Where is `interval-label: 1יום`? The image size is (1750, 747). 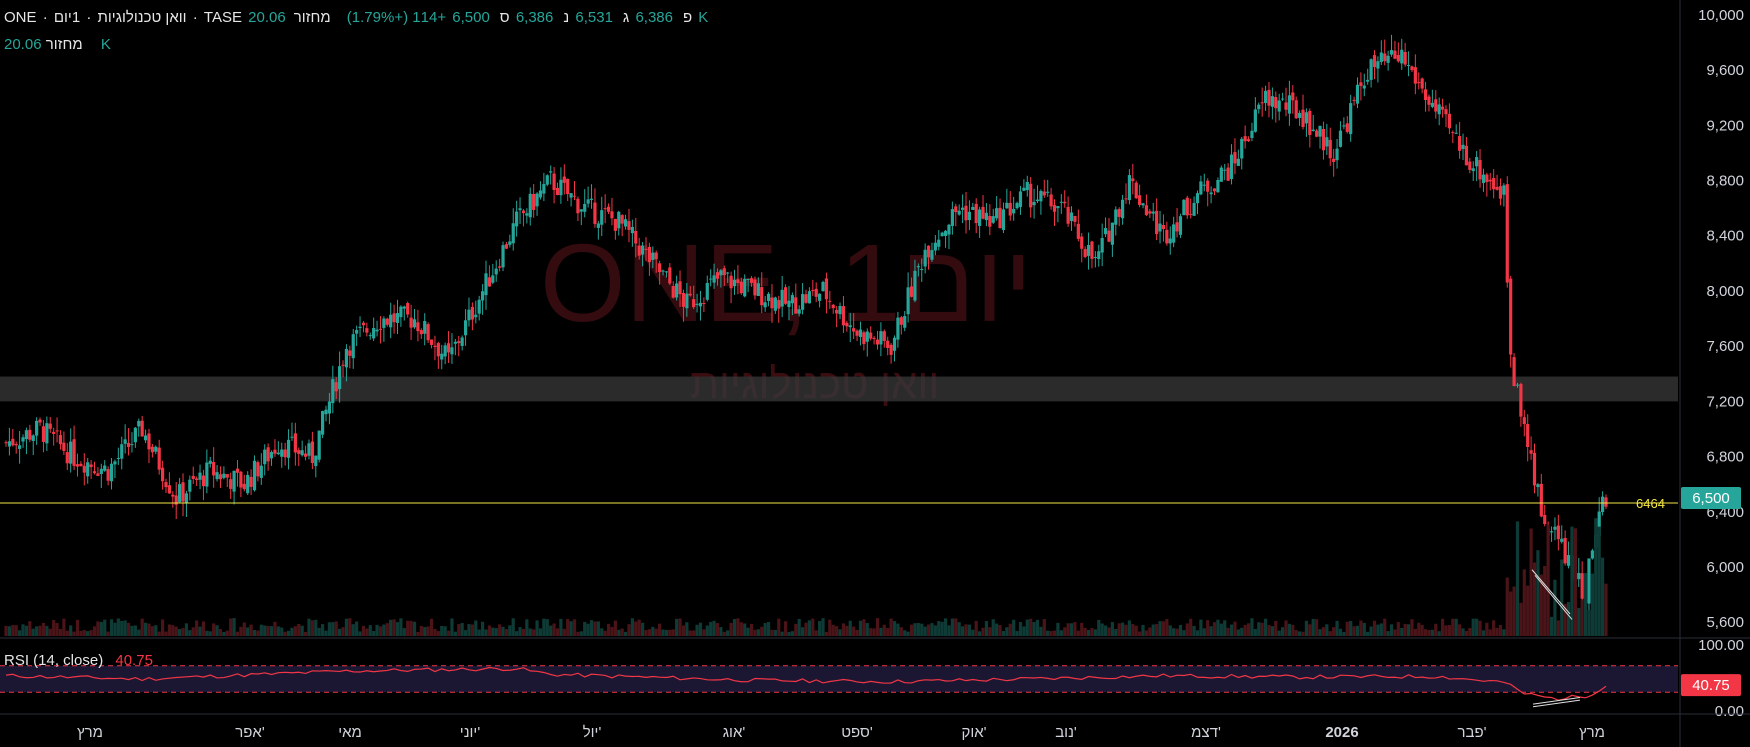 interval-label: 1יום is located at coordinates (67, 17).